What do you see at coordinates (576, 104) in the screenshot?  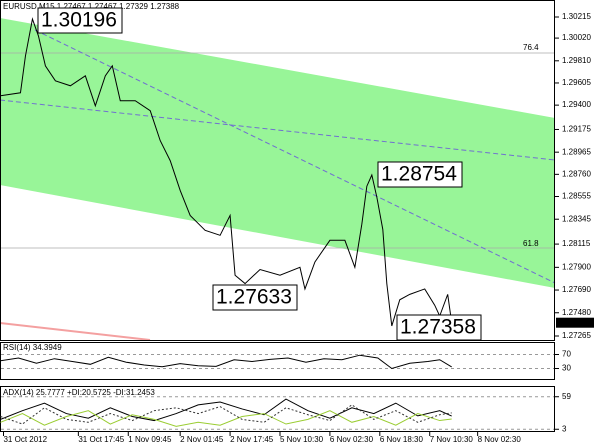 I see `y-tick-label: 1.29400` at bounding box center [576, 104].